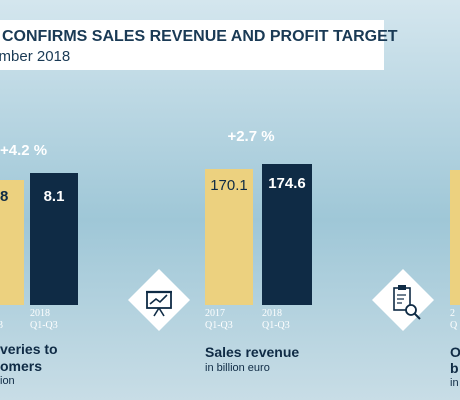 Image resolution: width=460 pixels, height=400 pixels. What do you see at coordinates (455, 237) in the screenshot?
I see `bar-2017-third` at bounding box center [455, 237].